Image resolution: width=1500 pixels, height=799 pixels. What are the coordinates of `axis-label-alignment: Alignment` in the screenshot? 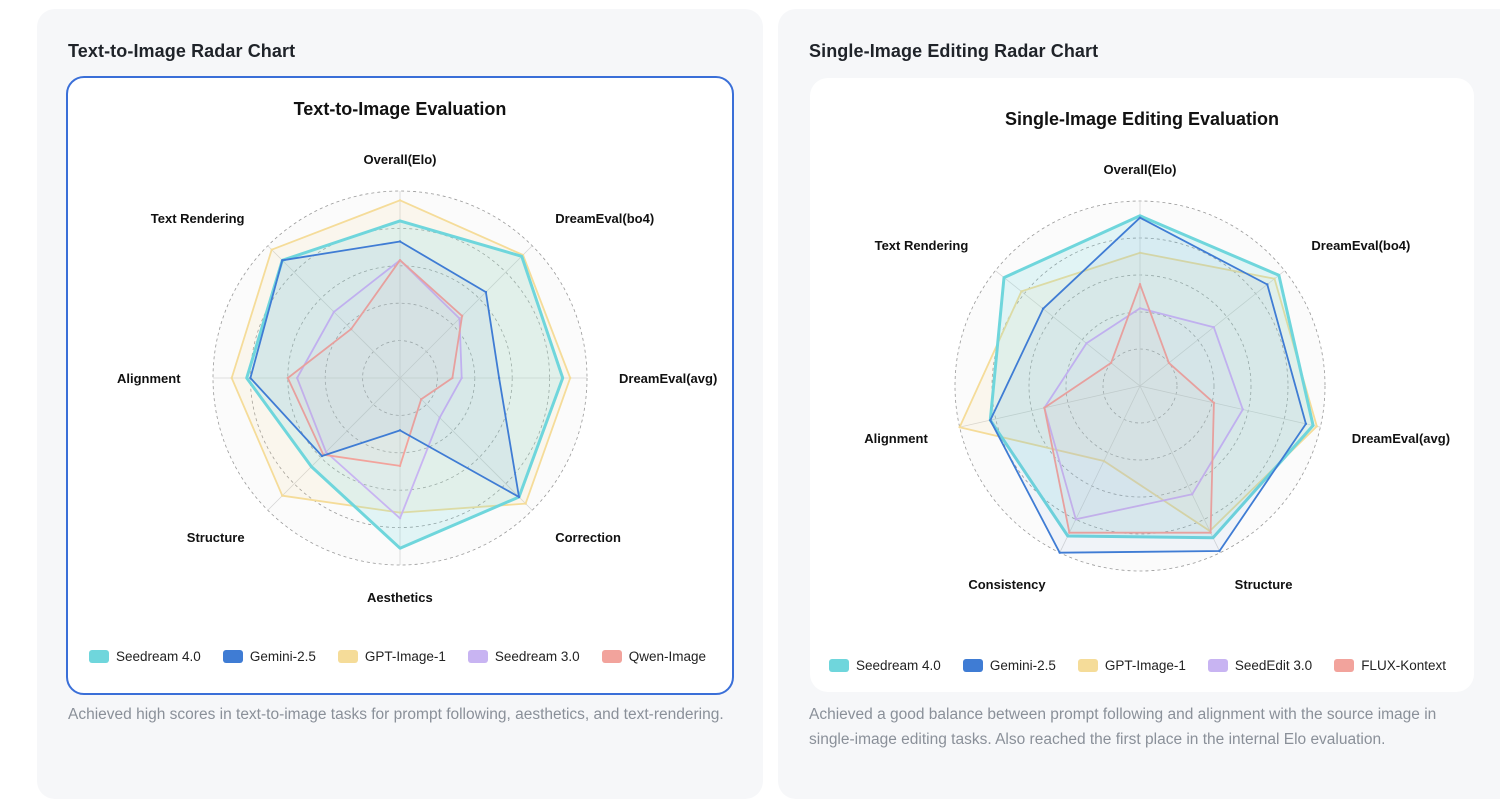 It's located at (149, 378).